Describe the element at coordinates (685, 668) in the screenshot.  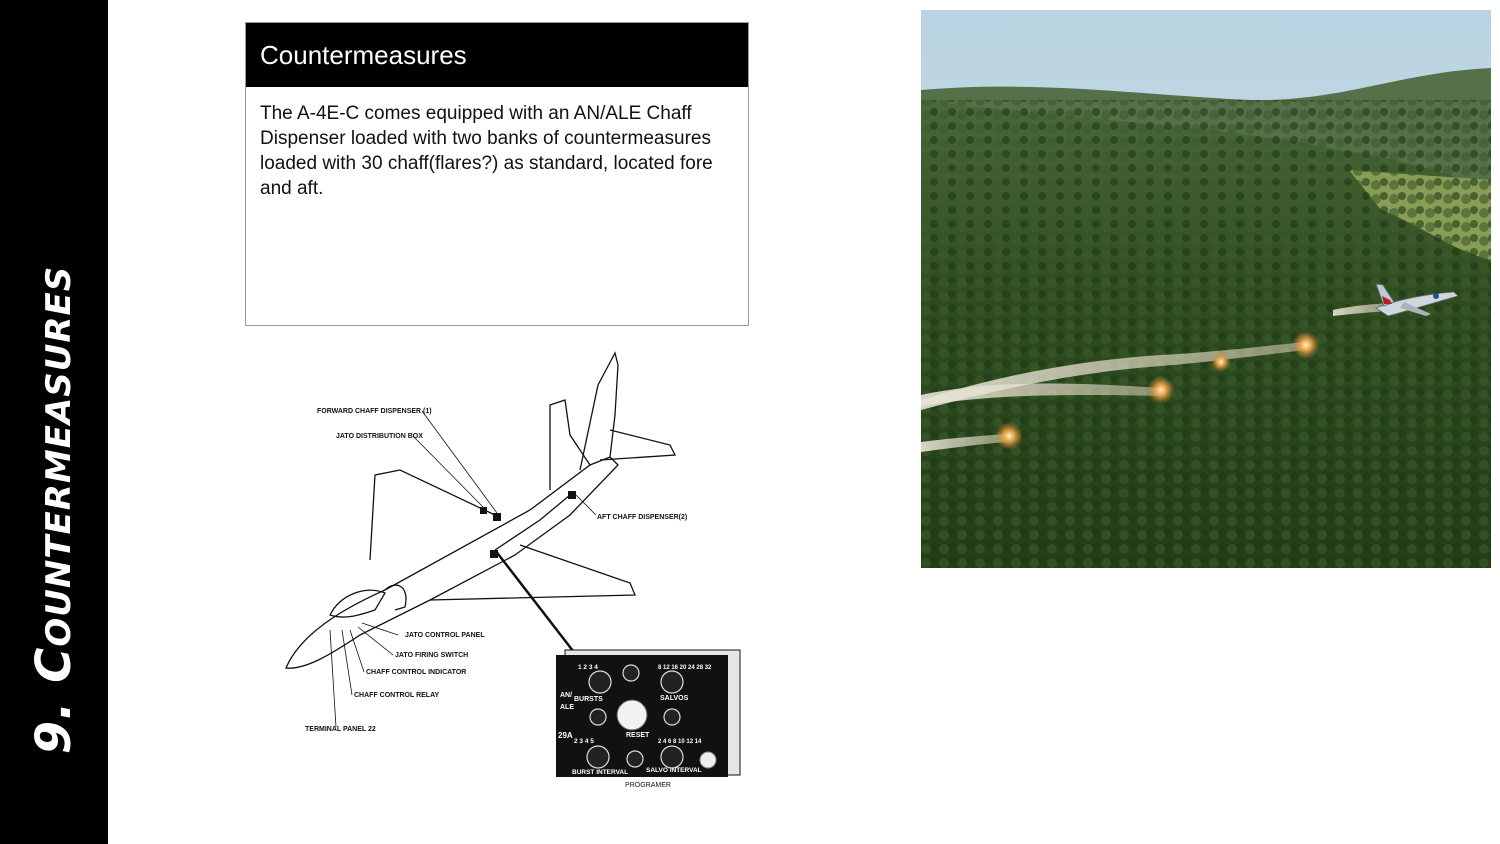
I see `salvo-scale: 8 12 16 20 24 28 32` at that location.